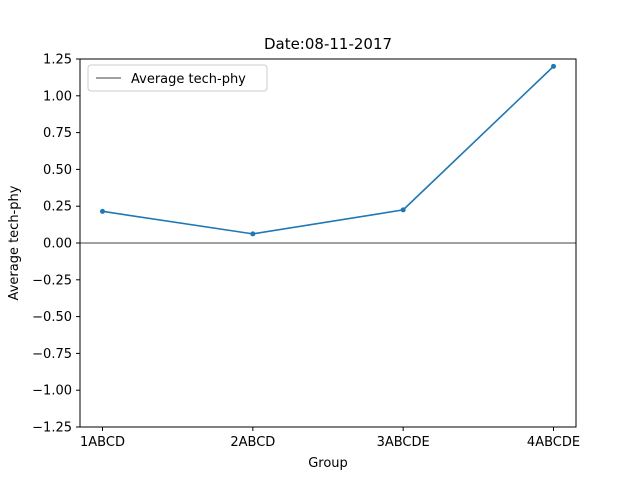  I want to click on y-tick-label: −1.00, so click(52, 391).